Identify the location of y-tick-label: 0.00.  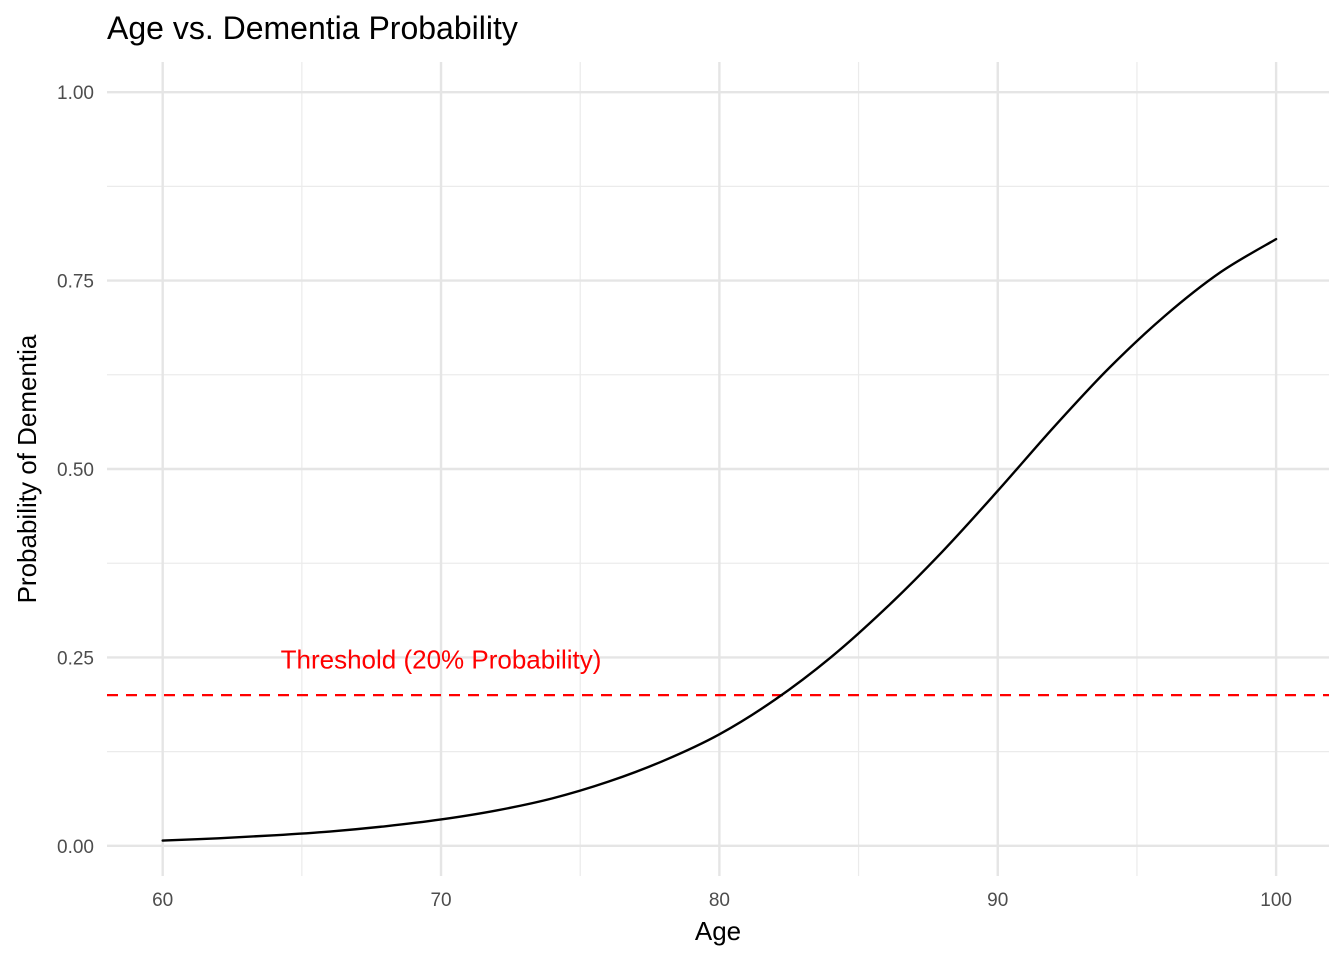
(75, 847).